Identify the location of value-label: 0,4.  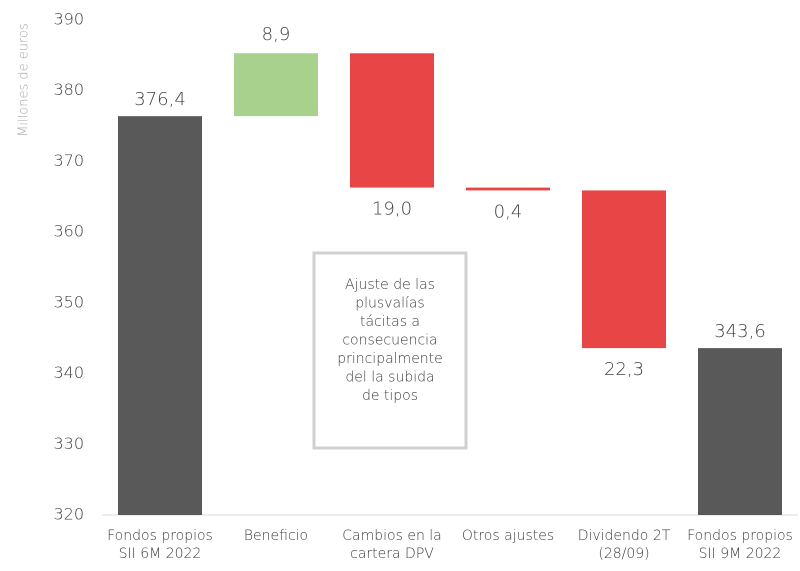
(508, 211).